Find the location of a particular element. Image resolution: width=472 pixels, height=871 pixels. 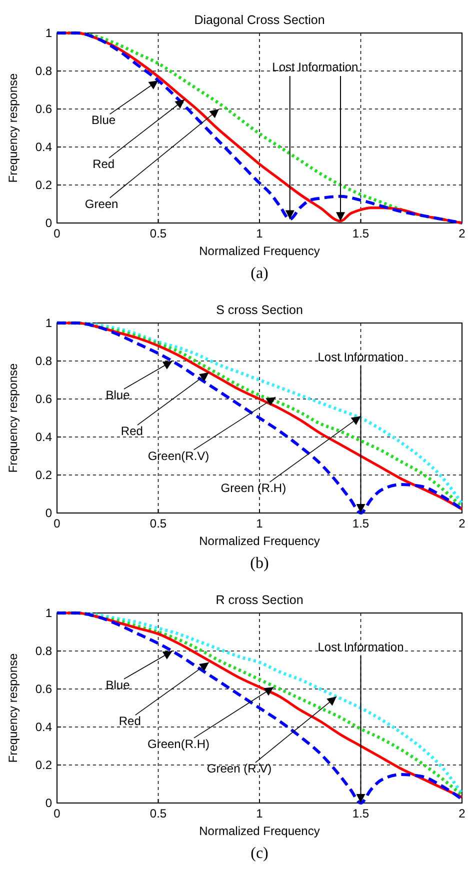

annotation: Green is located at coordinates (101, 203).